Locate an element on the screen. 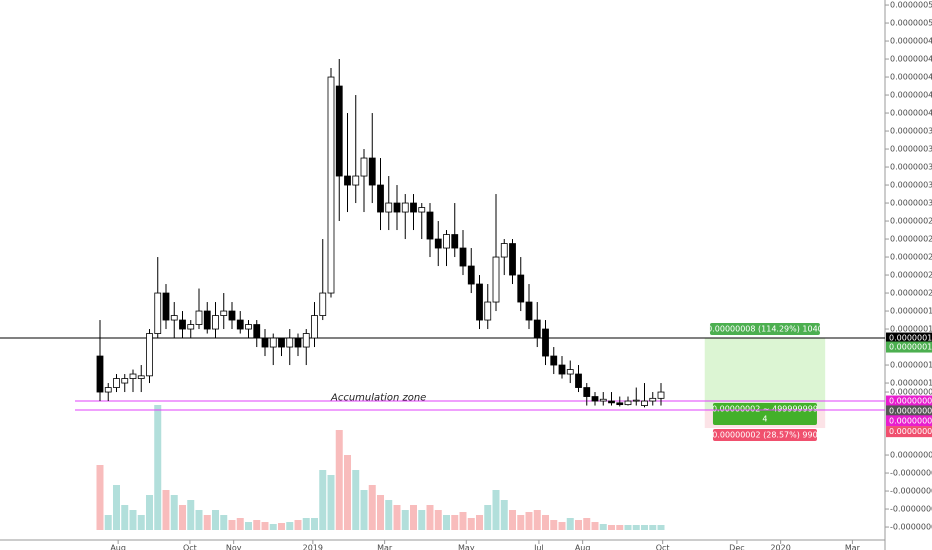 The height and width of the screenshot is (550, 932). y-tick-label: -0.00000004 is located at coordinates (911, 509).